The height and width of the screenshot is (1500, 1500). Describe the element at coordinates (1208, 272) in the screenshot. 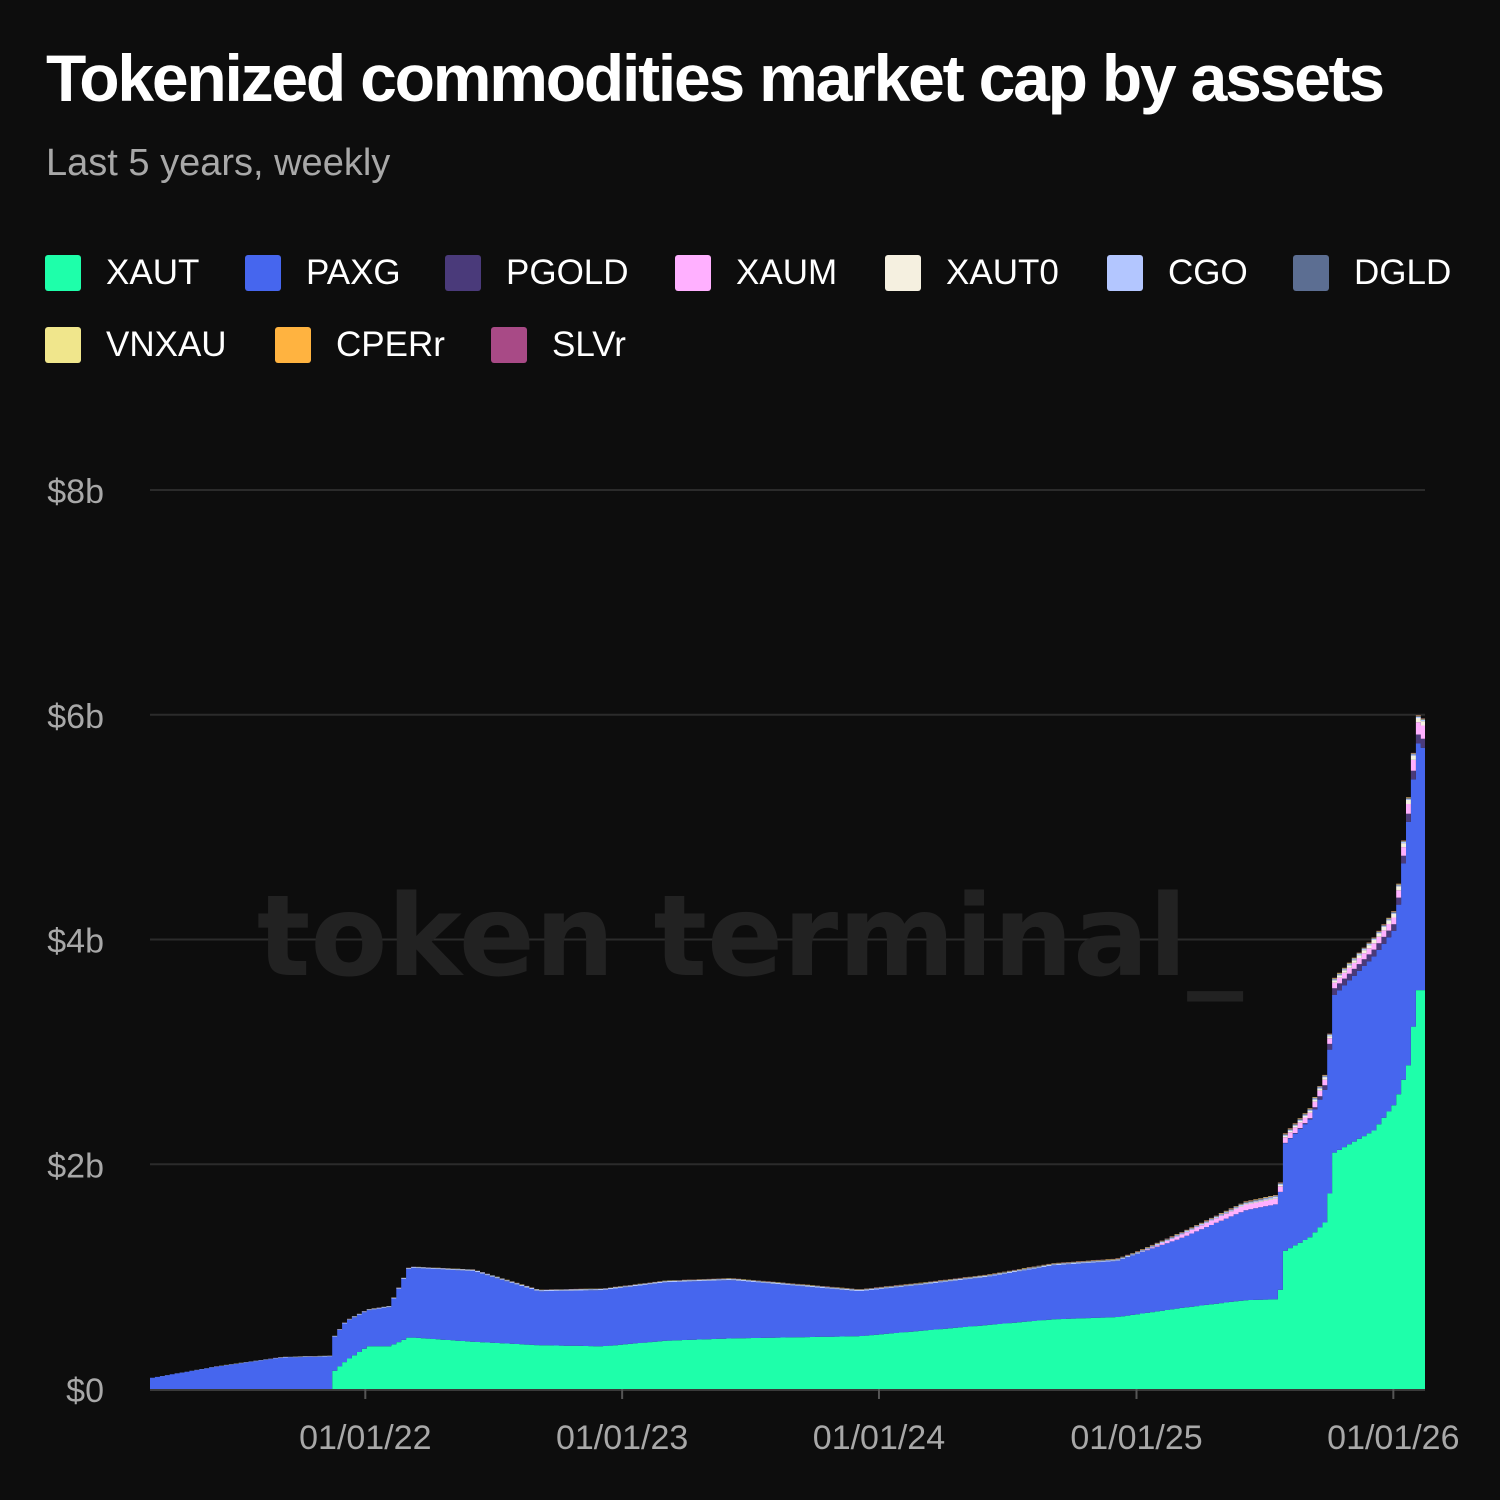

I see `legend-label-cgo: CGO` at that location.